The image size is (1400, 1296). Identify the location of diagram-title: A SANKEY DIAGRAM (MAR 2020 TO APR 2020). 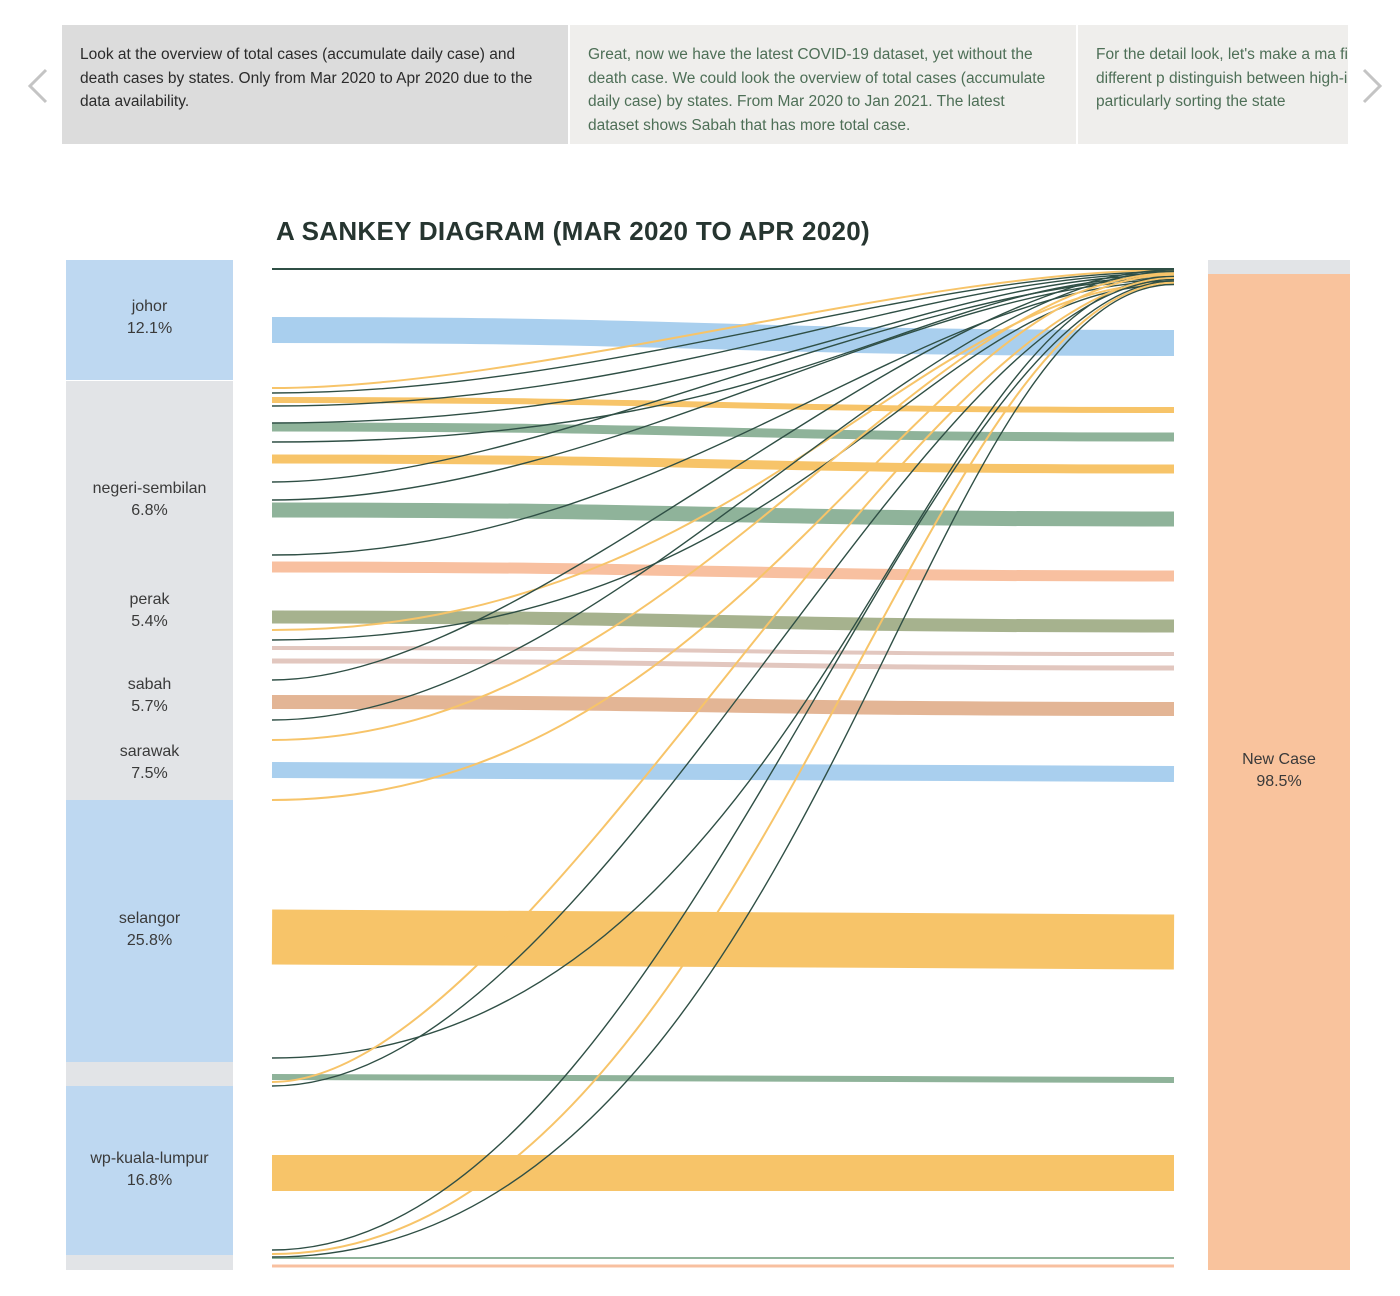
(573, 231).